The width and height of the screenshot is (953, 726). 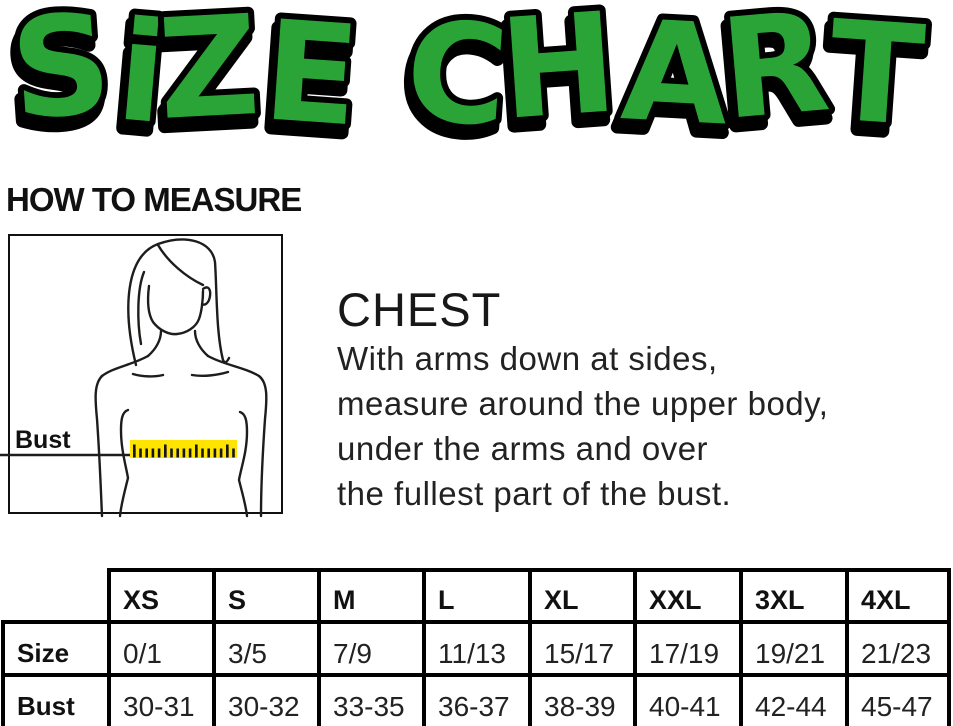 I want to click on bust-value-cell: 30-31, so click(x=161, y=699).